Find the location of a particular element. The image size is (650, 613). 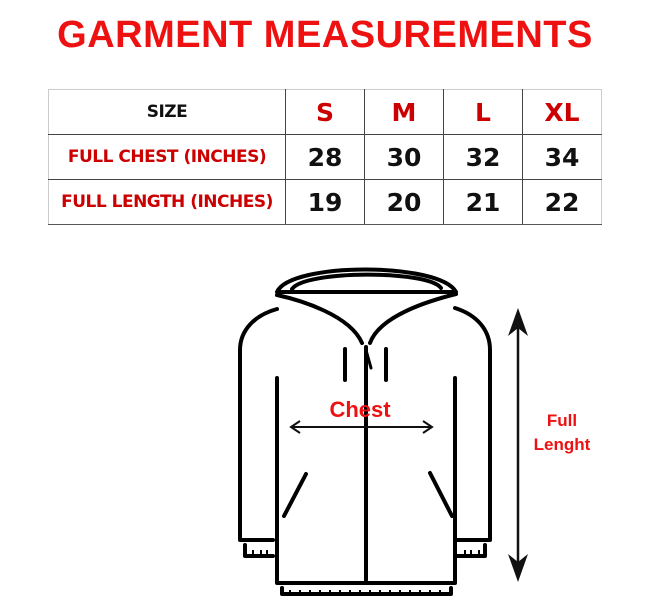

cell: 20 is located at coordinates (404, 202).